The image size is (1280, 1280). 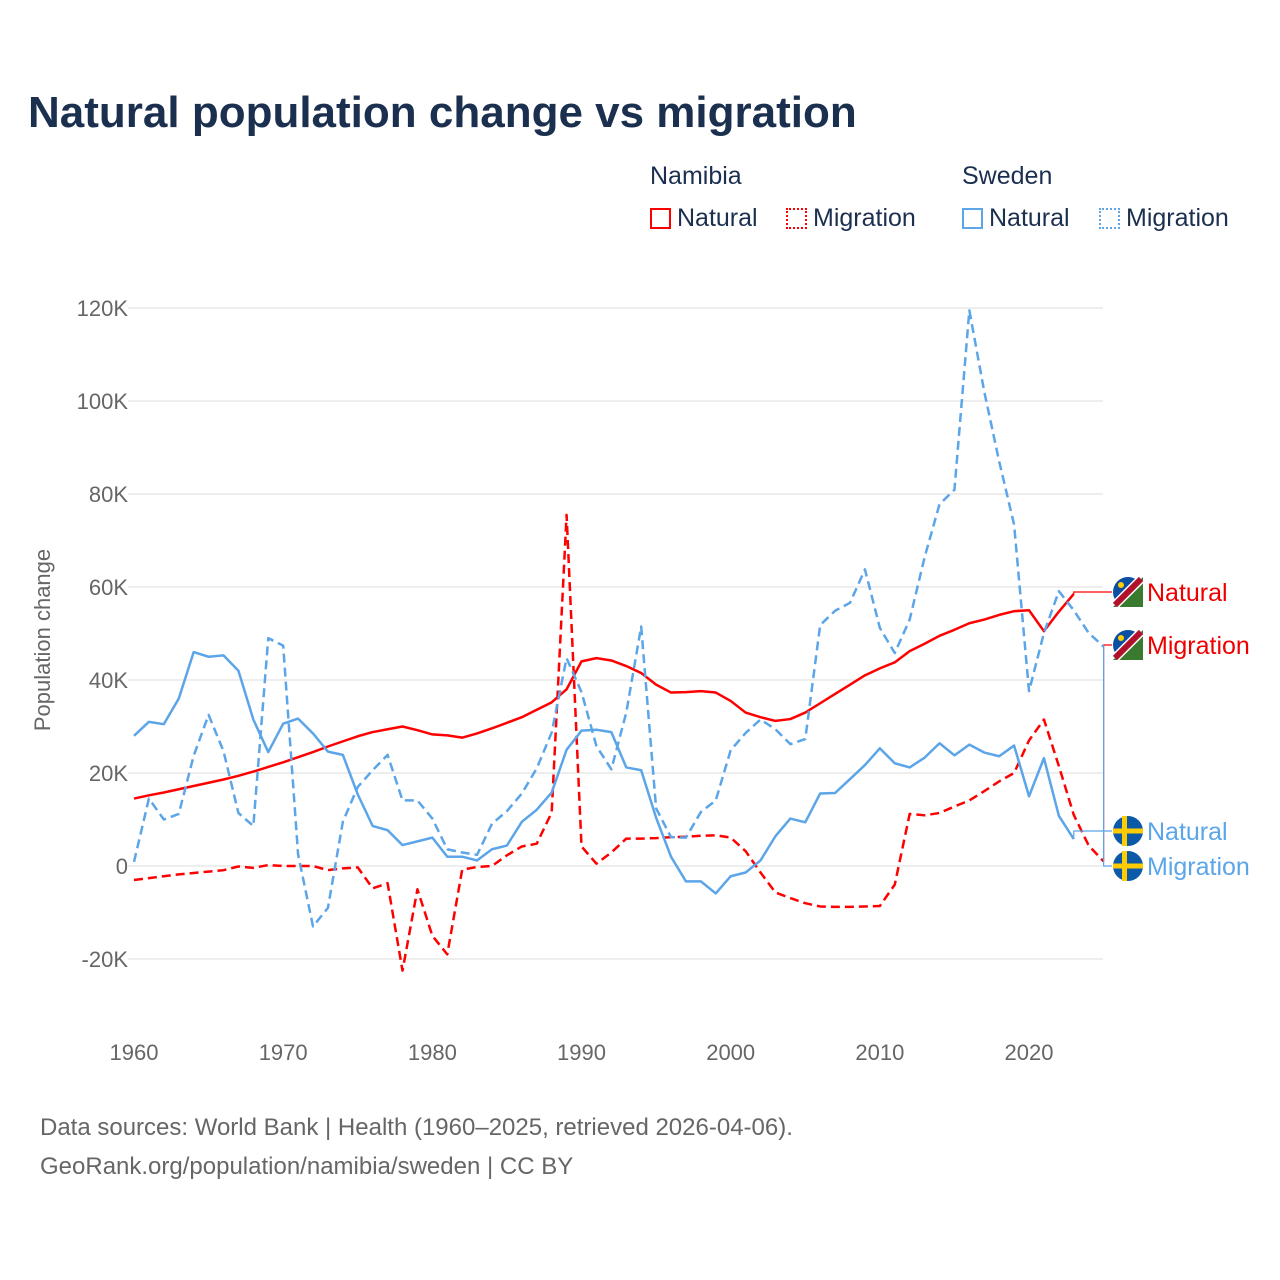 I want to click on x-tick-label: 1990, so click(x=581, y=1052).